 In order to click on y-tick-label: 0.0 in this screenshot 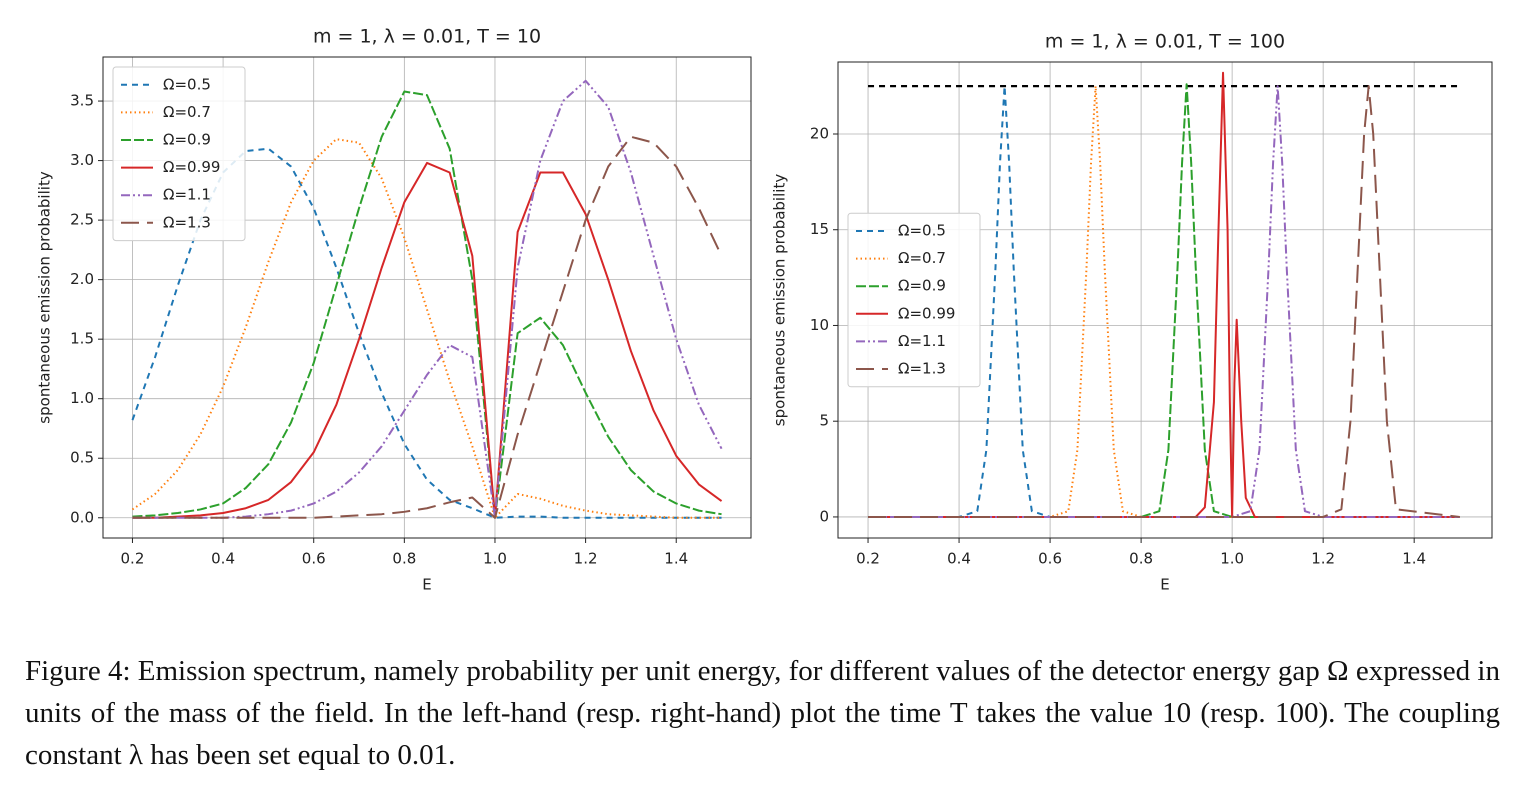, I will do `click(82, 517)`.